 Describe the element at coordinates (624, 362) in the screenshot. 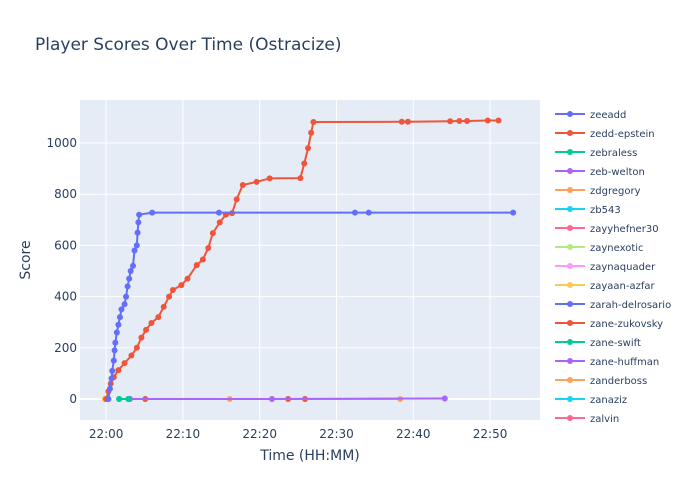

I see `legend-label: zane-huffman` at that location.